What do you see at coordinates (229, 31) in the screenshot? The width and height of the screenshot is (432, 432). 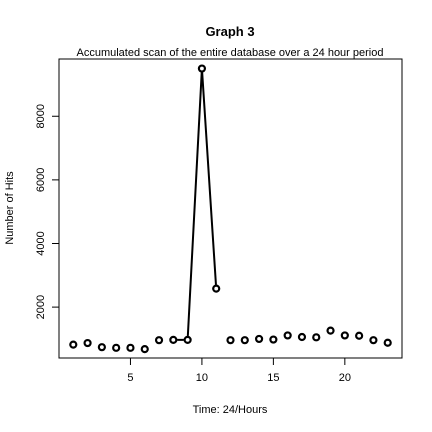 I see `chart-title: Graph 3` at bounding box center [229, 31].